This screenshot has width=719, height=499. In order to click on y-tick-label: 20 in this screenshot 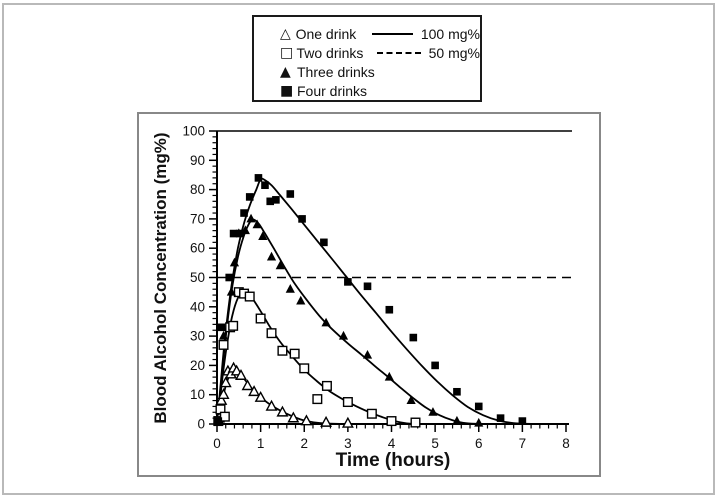, I will do `click(197, 365)`.